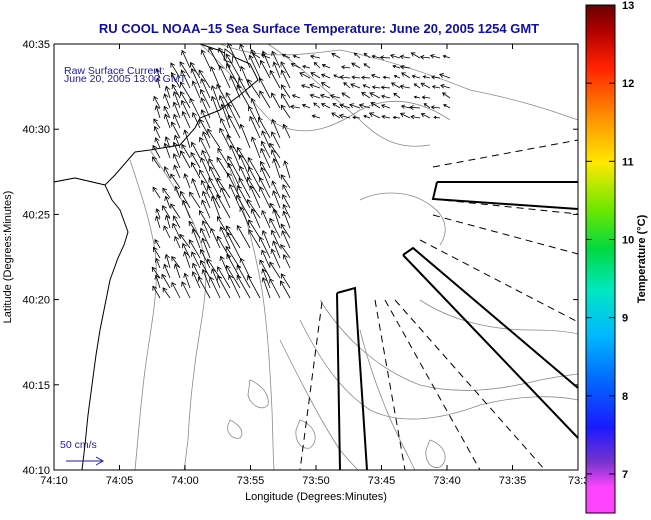  I want to click on x-tick-label: 73:3, so click(578, 481).